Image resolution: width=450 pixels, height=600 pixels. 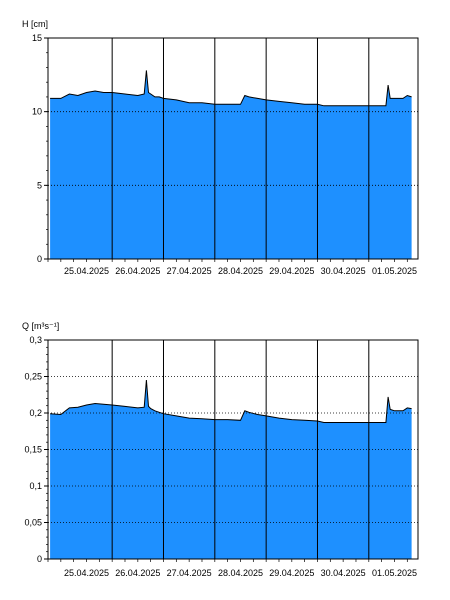 I want to click on y-tick-label: 0,2, so click(x=35, y=413).